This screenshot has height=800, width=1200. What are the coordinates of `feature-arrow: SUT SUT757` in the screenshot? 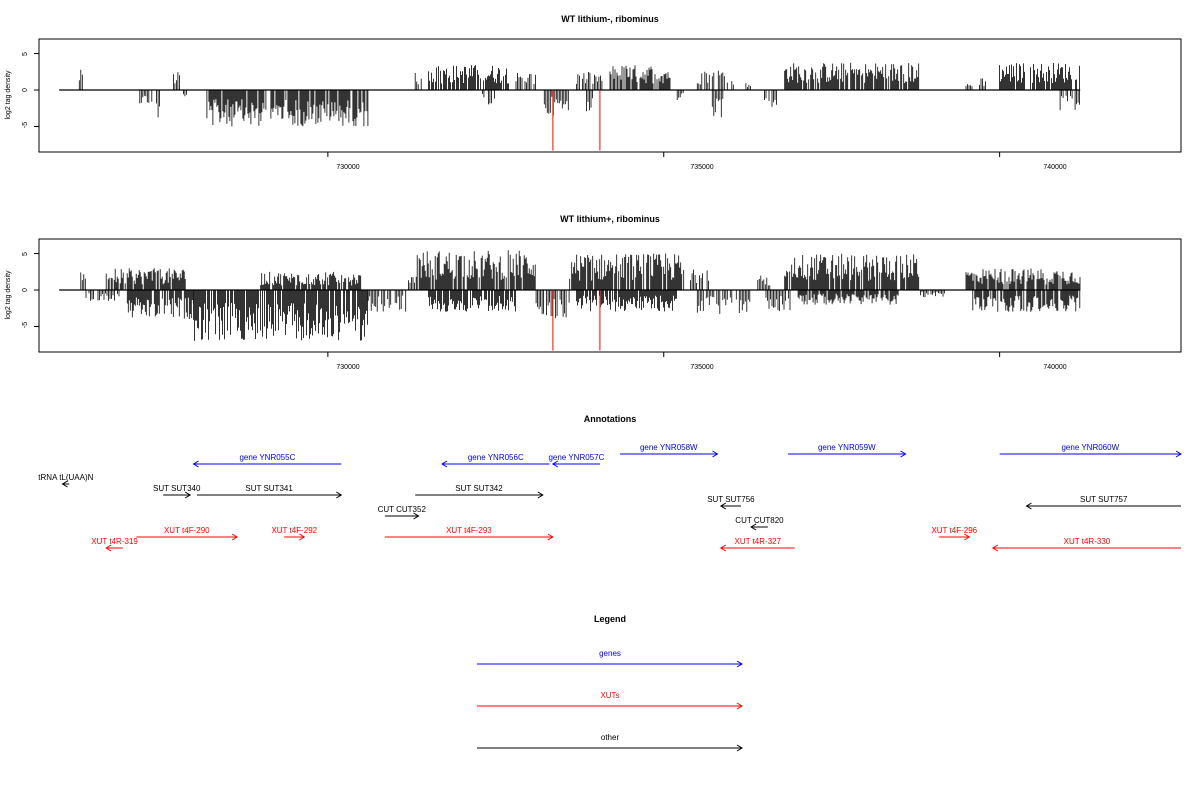 It's located at (1103, 502).